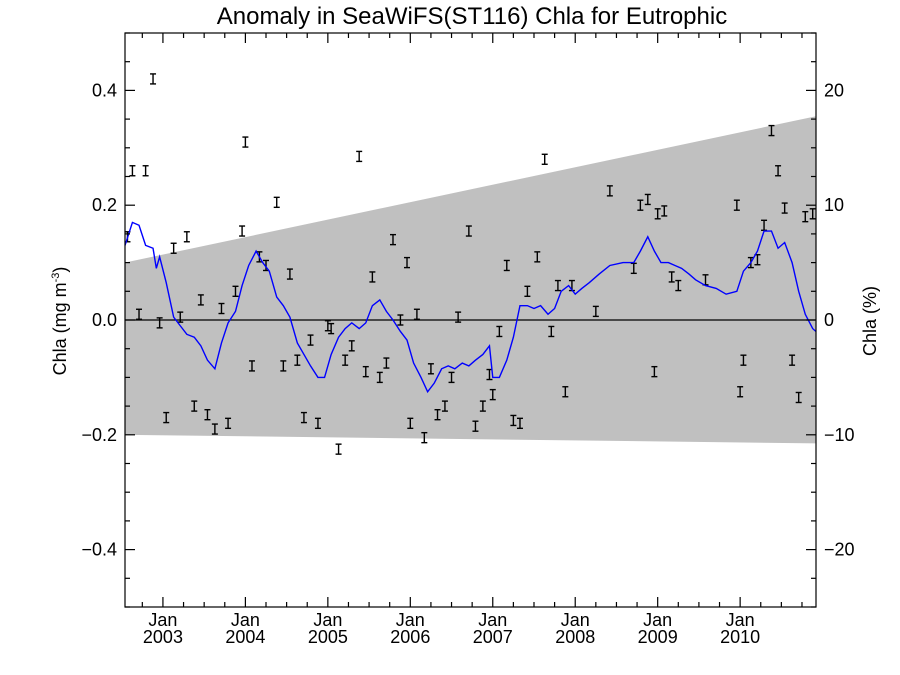  I want to click on y-left-tick-label: 0.2, so click(104, 205).